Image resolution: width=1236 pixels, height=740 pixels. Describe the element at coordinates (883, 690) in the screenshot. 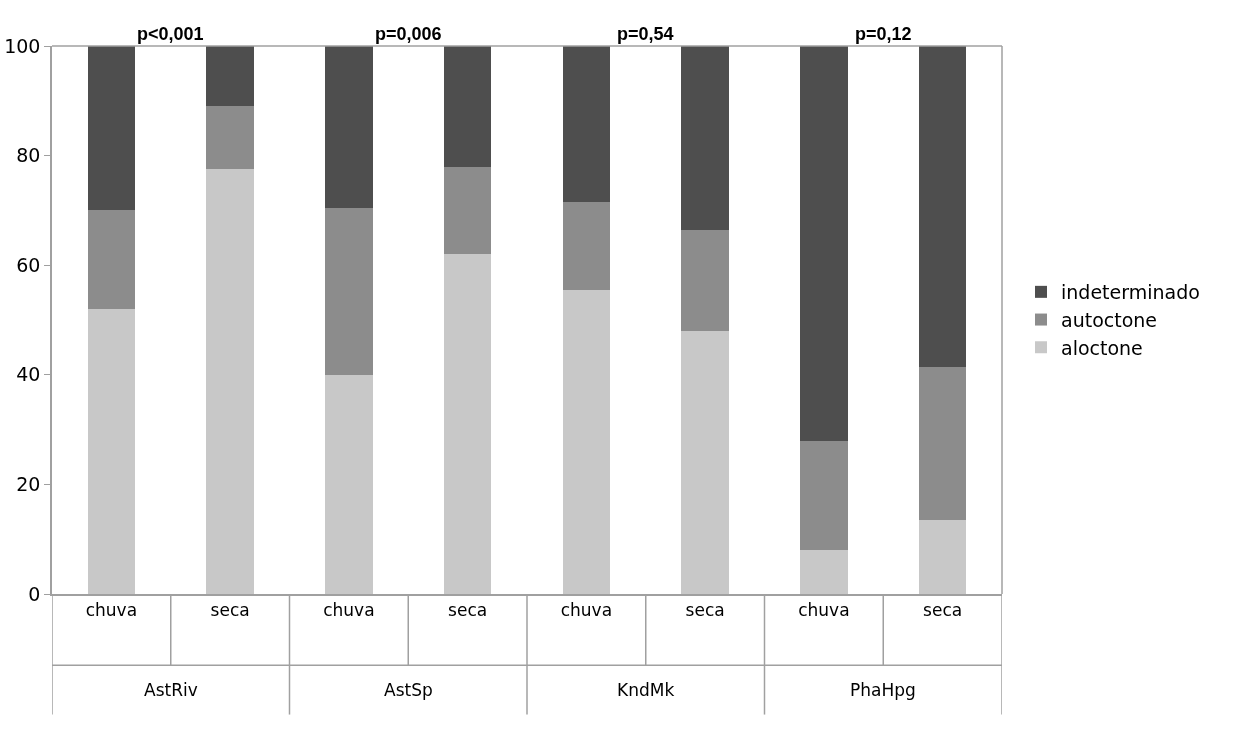

I see `text: PhaHpg` at that location.